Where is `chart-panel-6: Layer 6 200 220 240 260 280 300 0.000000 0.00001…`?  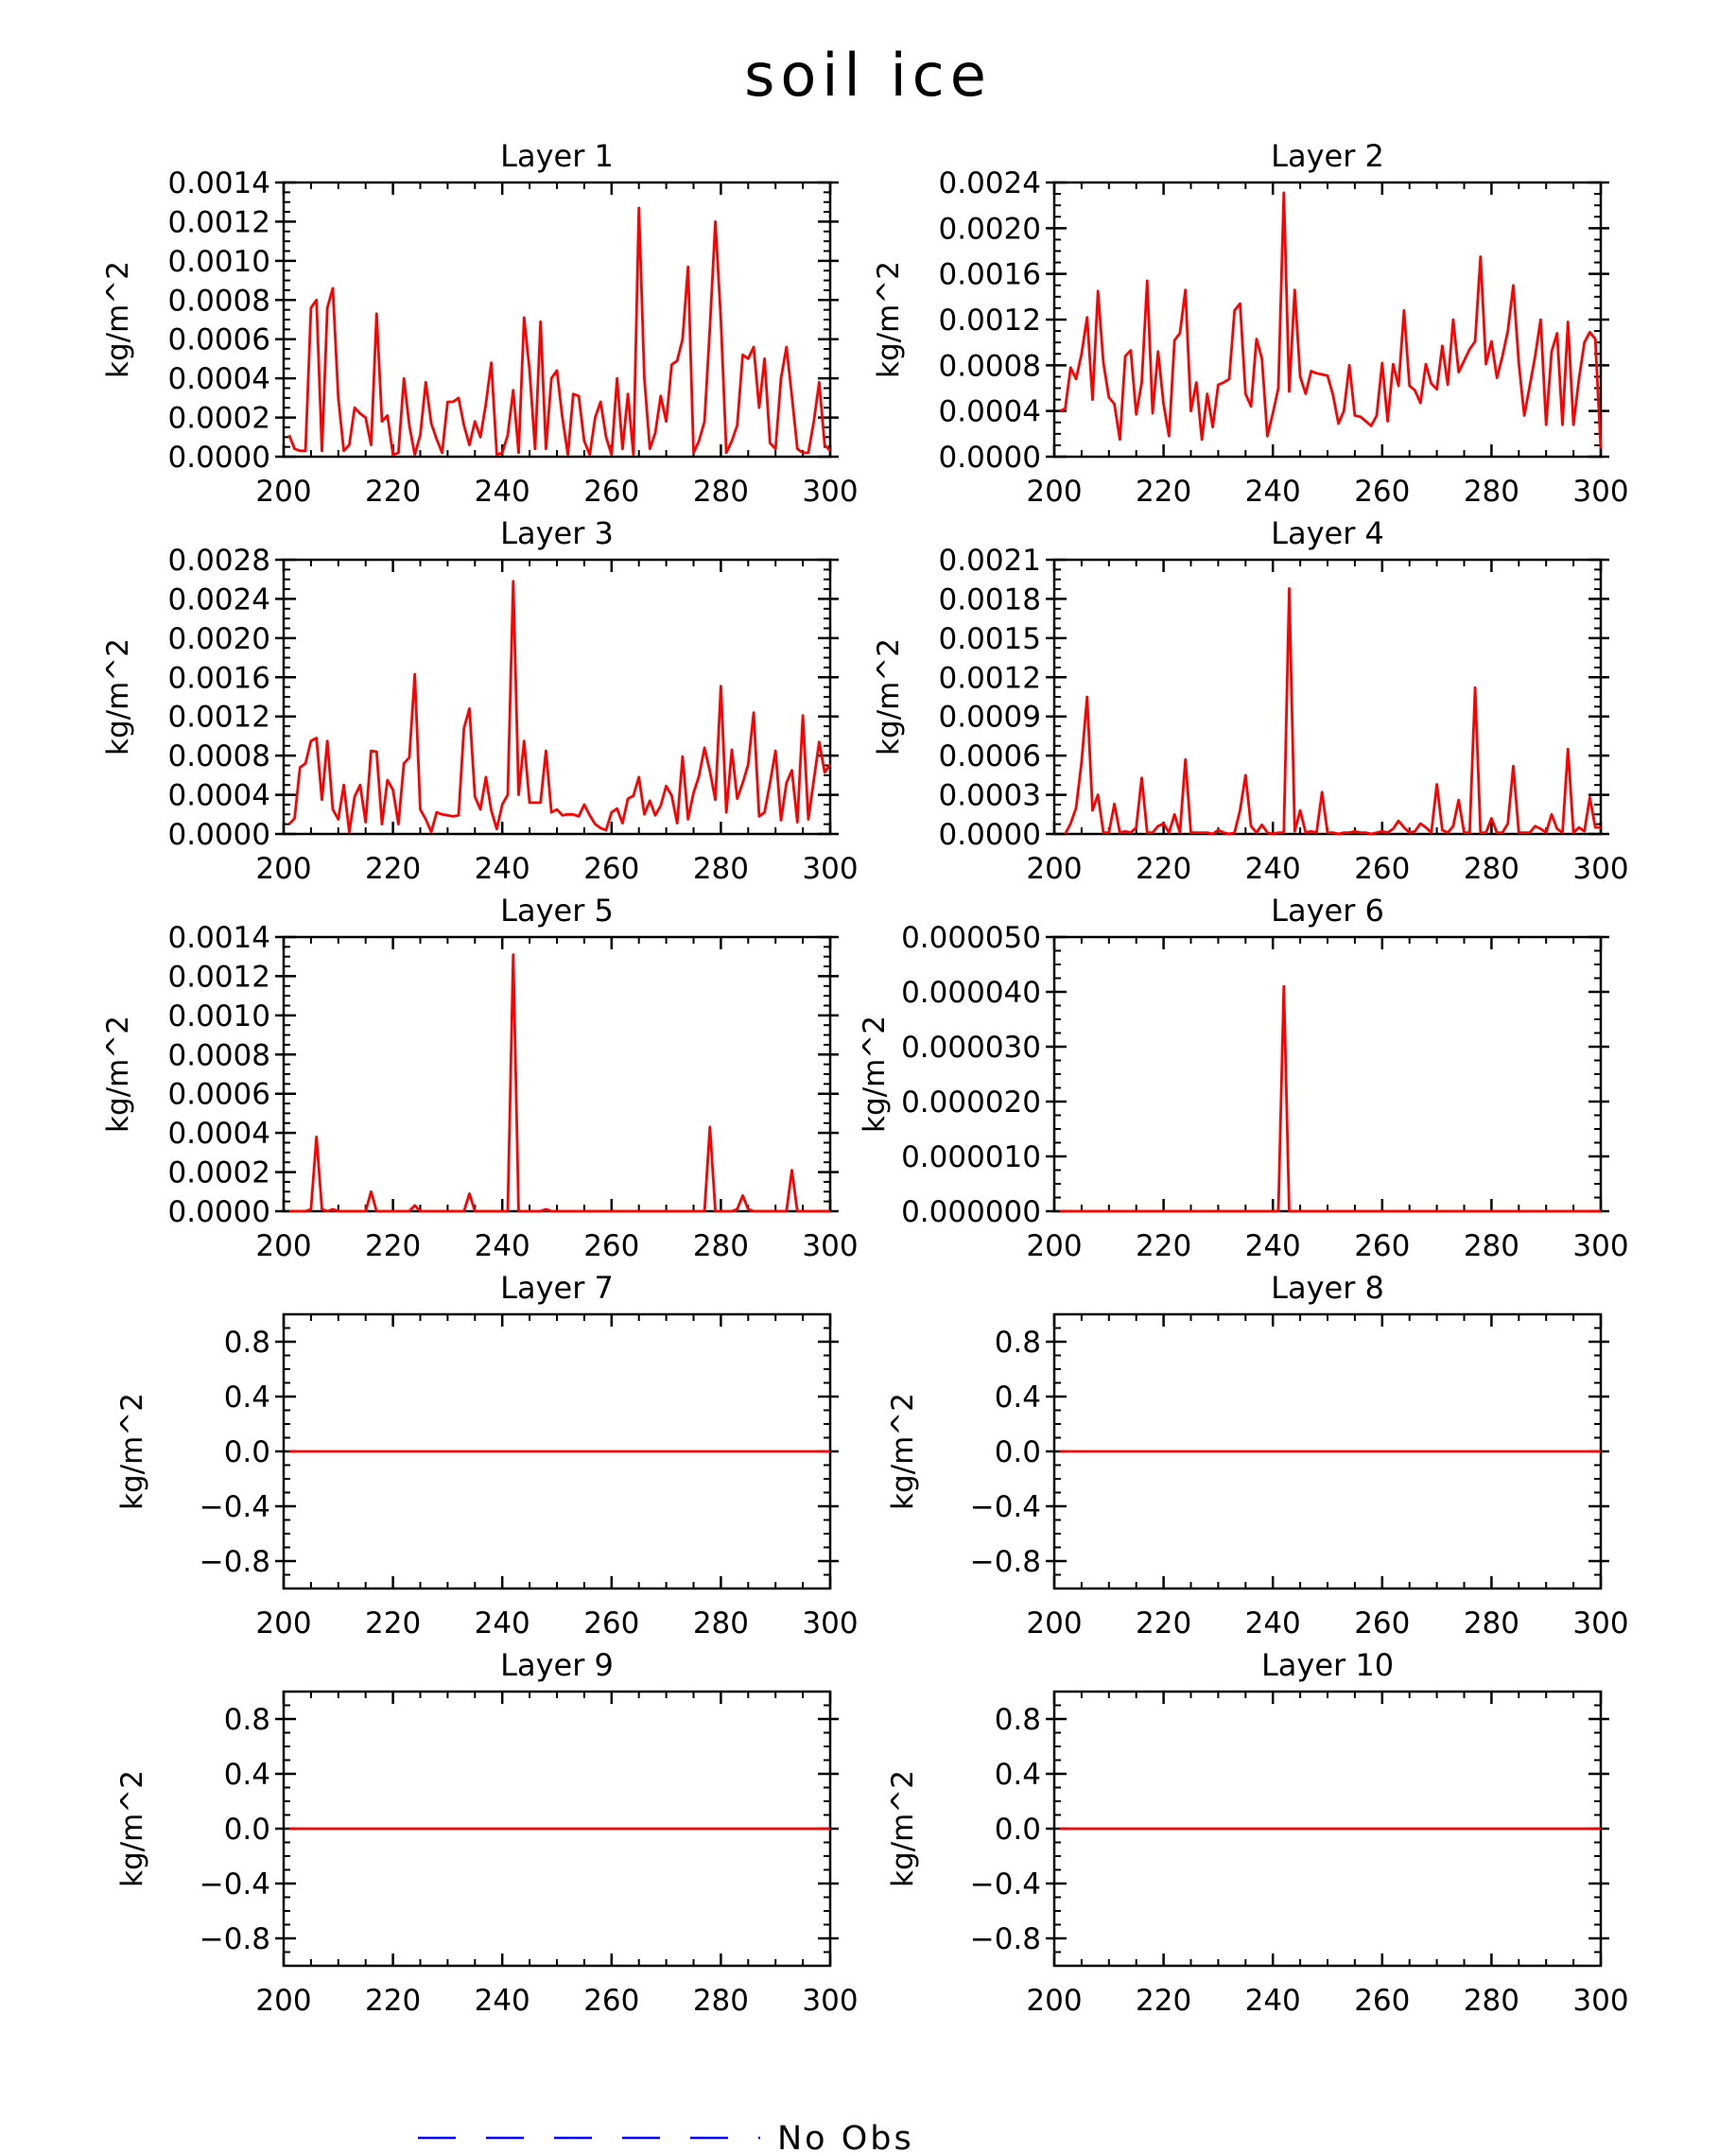 chart-panel-6: Layer 6 200 220 240 260 280 300 0.000000 0.00001… is located at coordinates (1243, 1078).